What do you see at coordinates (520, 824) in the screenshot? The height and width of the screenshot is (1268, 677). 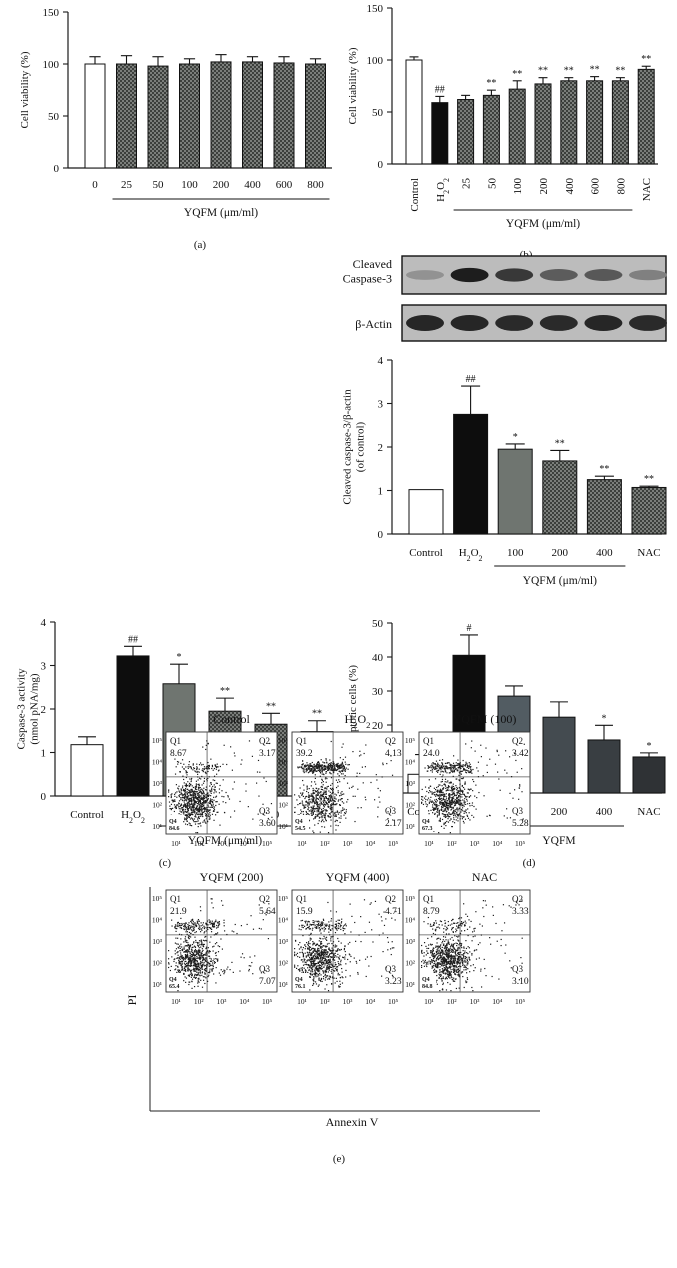 I see `quadrant-value-q3: 5.28` at bounding box center [520, 824].